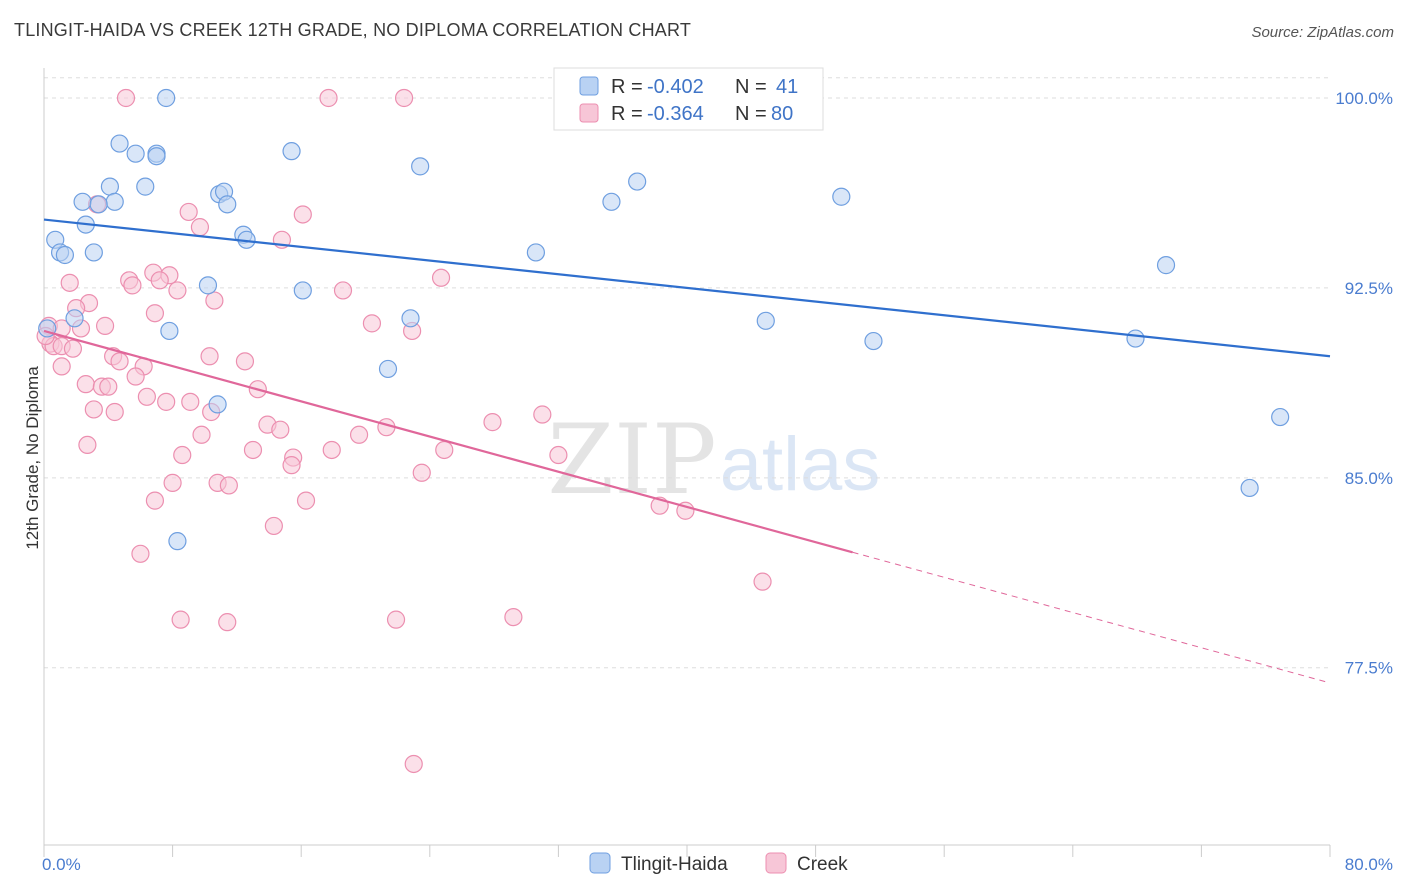 The width and height of the screenshot is (1406, 892). What do you see at coordinates (627, 114) in the screenshot?
I see `legend-r-label-pink: R =` at bounding box center [627, 114].